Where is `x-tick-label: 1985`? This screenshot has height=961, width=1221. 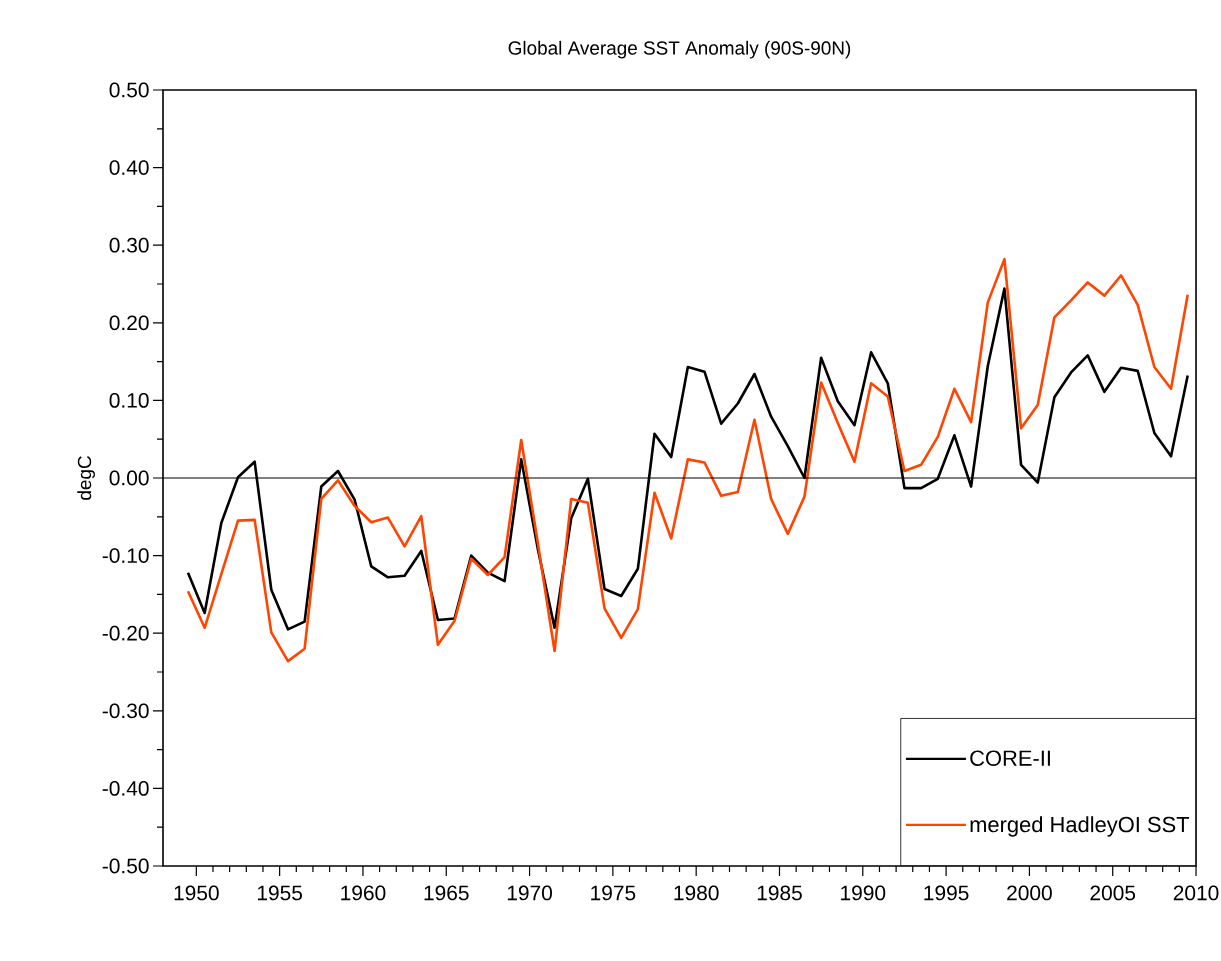
x-tick-label: 1985 is located at coordinates (779, 893).